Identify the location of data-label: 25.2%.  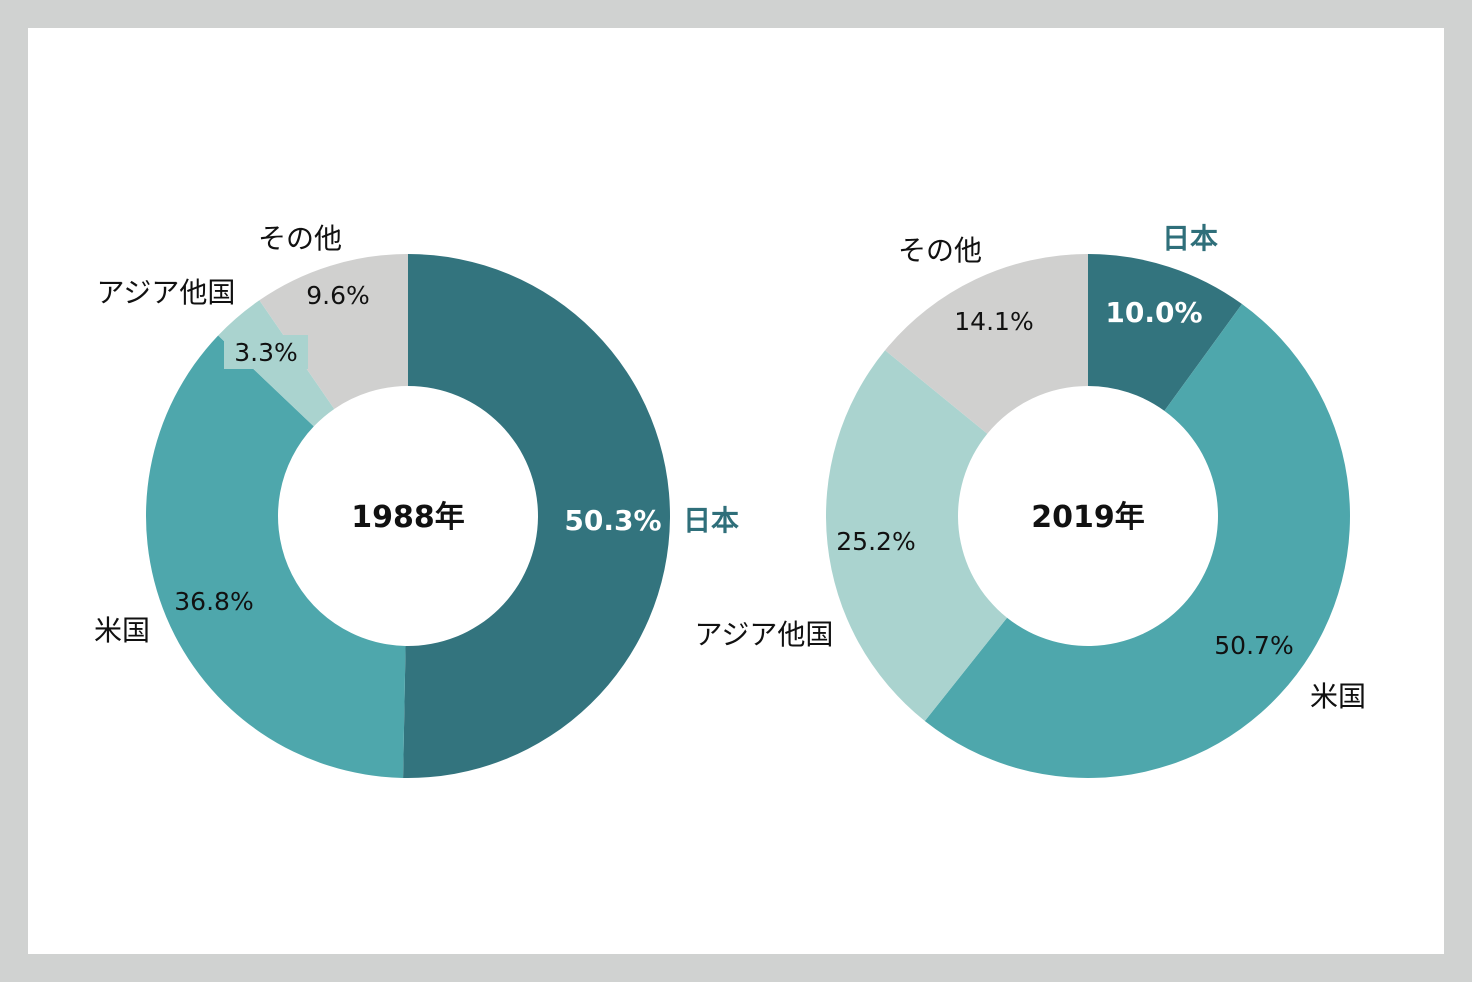
(875, 541).